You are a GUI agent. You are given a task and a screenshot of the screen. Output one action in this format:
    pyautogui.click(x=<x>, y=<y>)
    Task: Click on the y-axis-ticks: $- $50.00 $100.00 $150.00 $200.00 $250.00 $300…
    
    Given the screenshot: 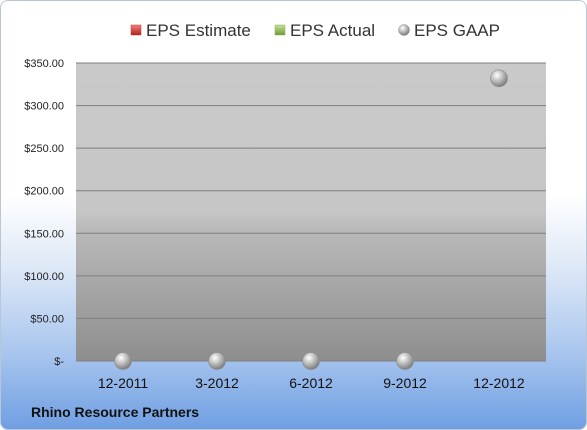 What is the action you would take?
    pyautogui.click(x=44, y=213)
    